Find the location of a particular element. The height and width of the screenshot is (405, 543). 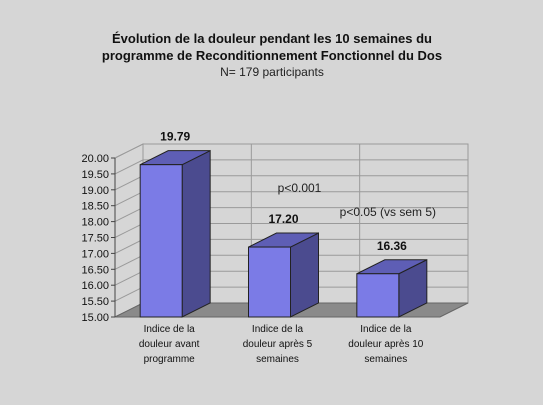

category-label: douleur après 10 is located at coordinates (385, 344).